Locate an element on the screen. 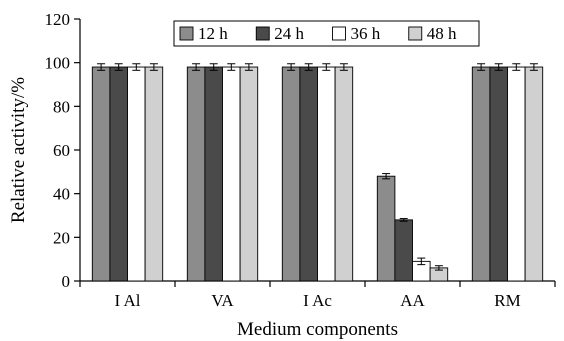 The image size is (564, 341). legend: 12 h 24 h 36 h 48 h is located at coordinates (326, 33).